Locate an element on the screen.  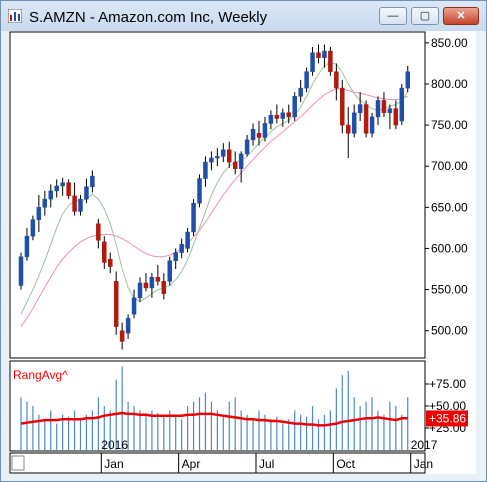
minimize-button: — is located at coordinates (393, 16).